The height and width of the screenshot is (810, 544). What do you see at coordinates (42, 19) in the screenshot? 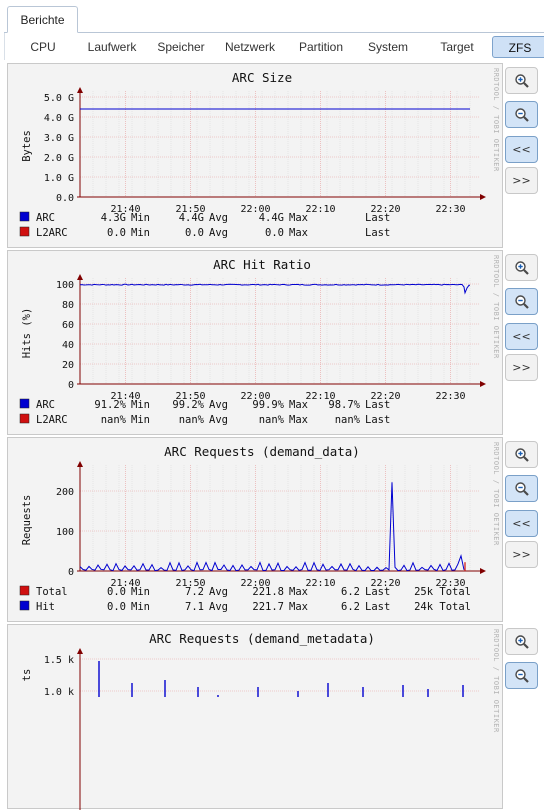
I see `tab-berichte: Berichte` at bounding box center [42, 19].